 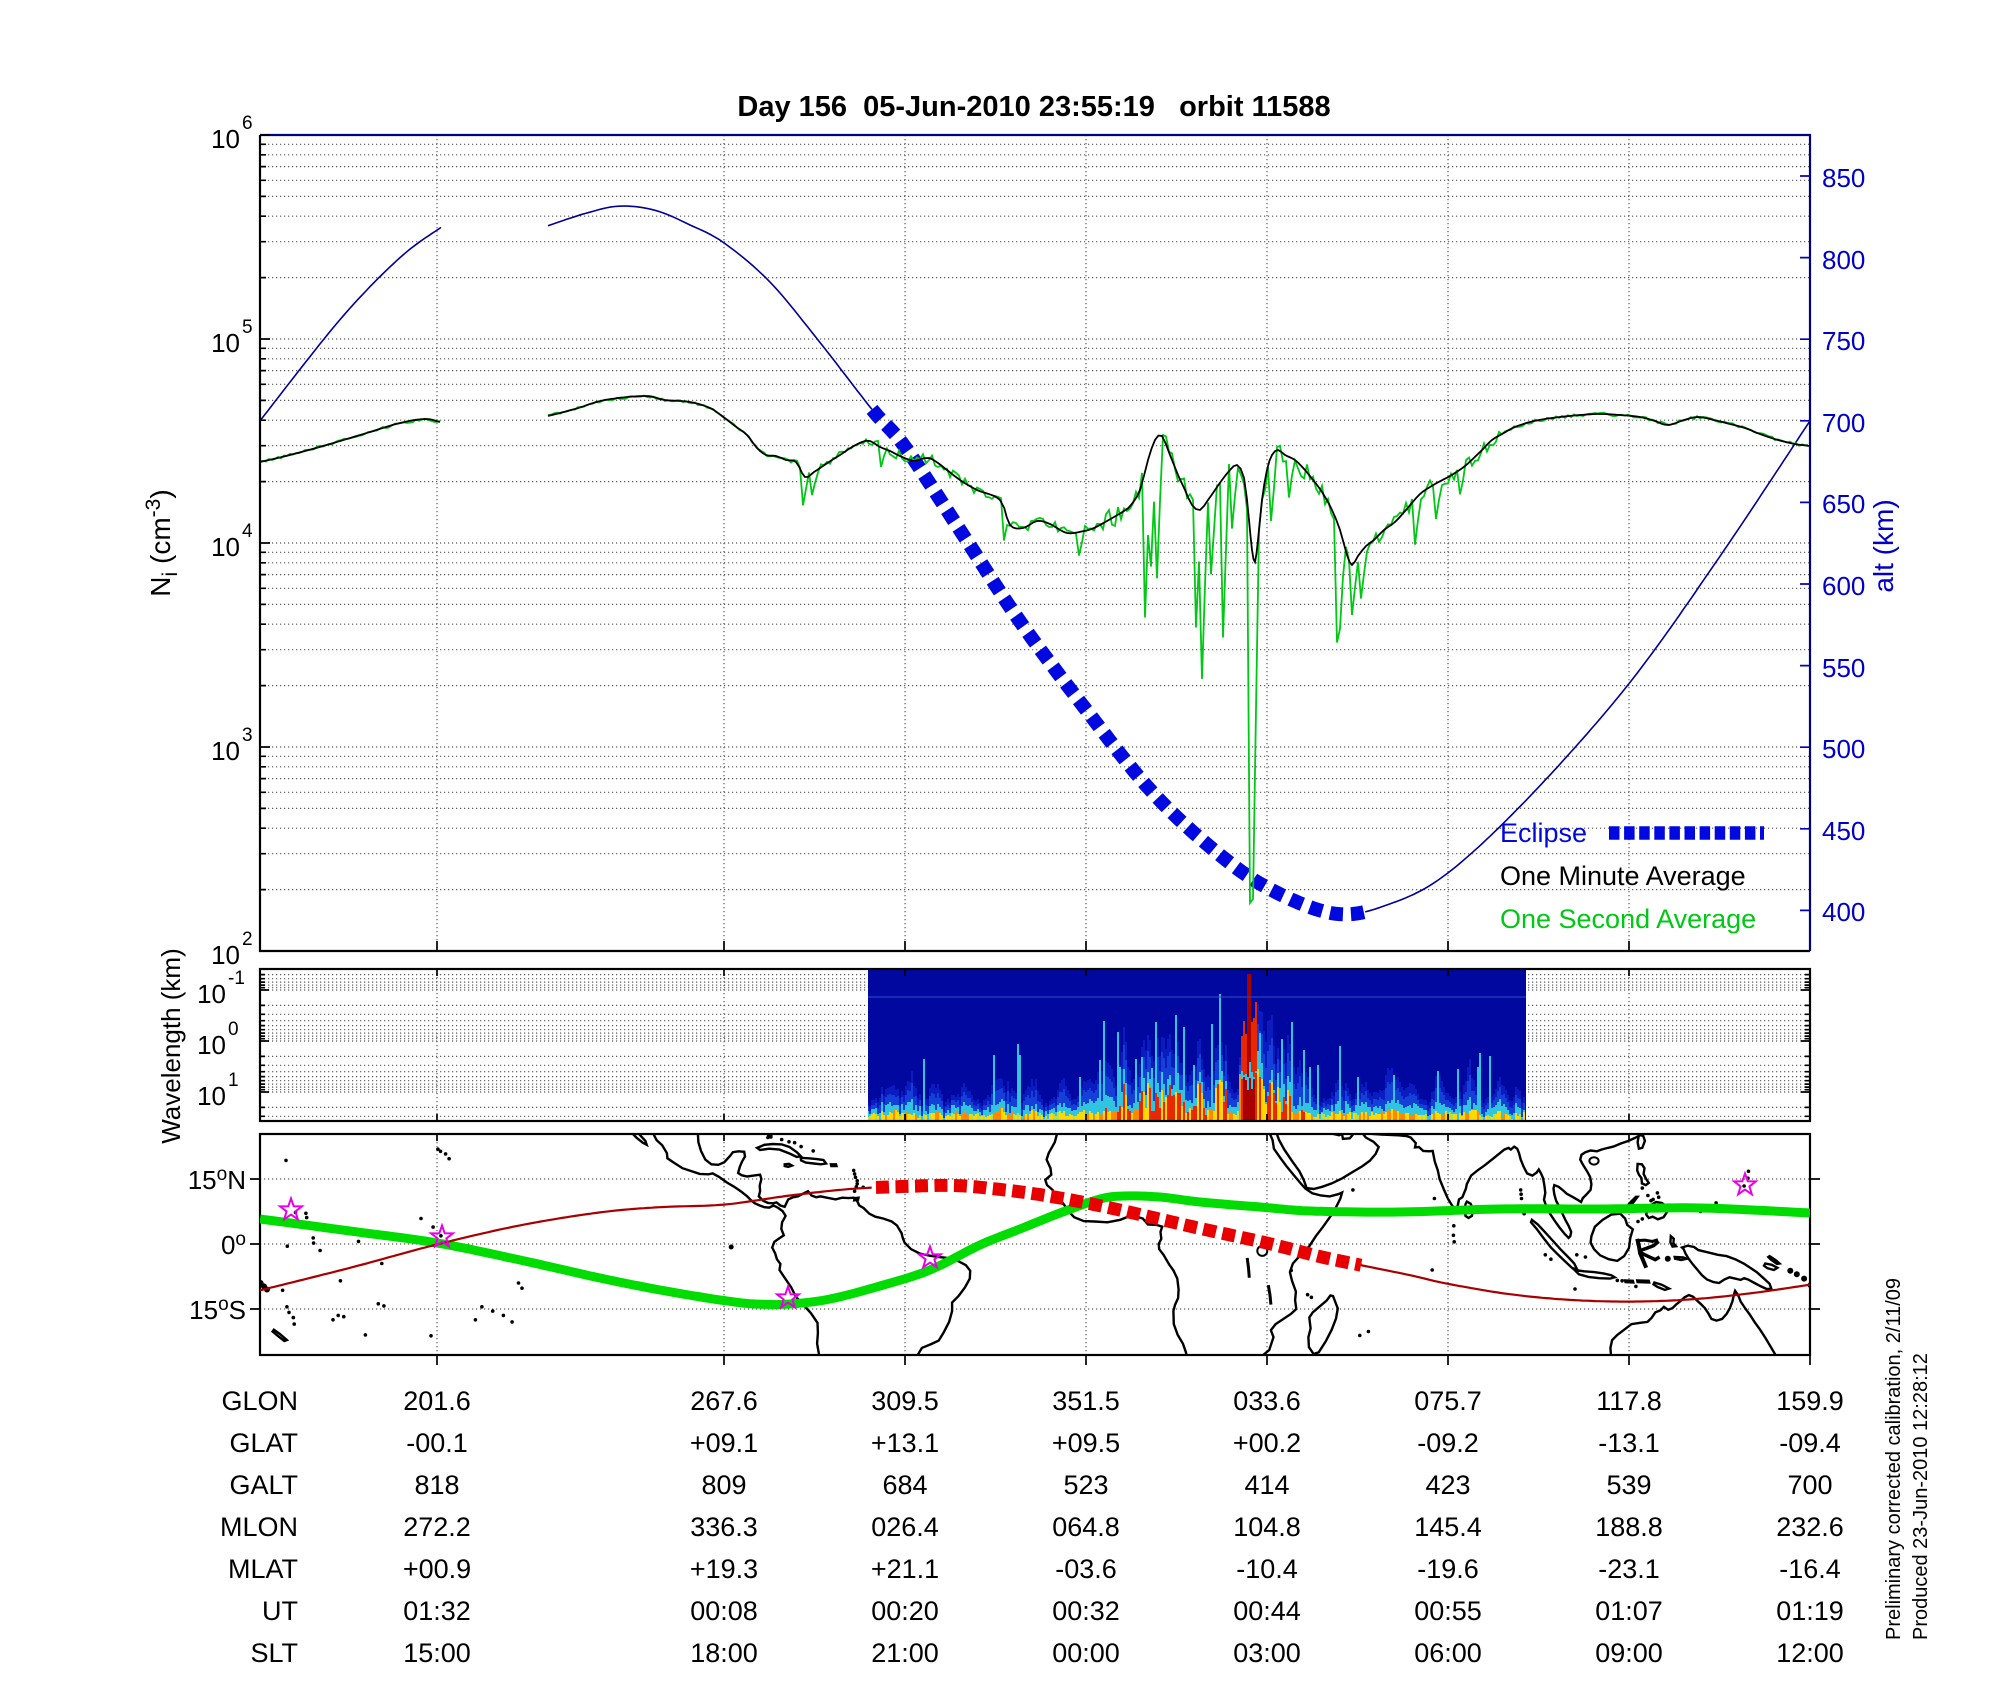 I want to click on svg-text: 09:00, so click(x=1629, y=1653).